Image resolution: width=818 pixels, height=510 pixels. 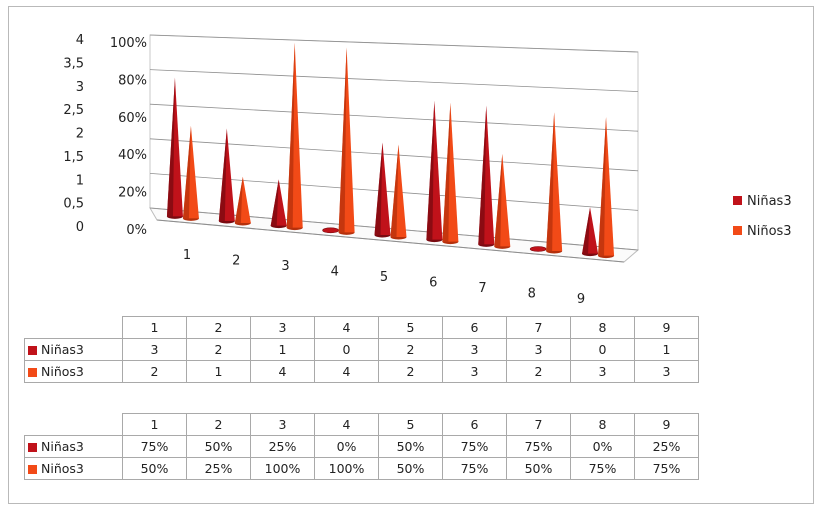 I want to click on counts-header-row: 1 2 3 4 5 6 7 8 9, so click(x=361, y=327).